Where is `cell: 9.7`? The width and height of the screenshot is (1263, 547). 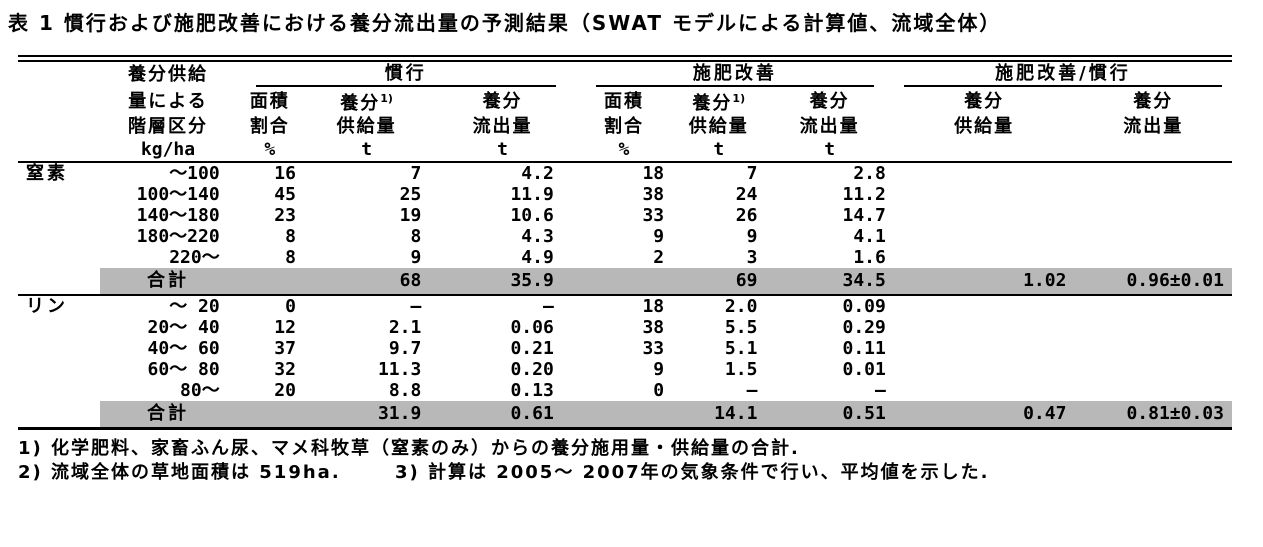
cell: 9.7 is located at coordinates (405, 348).